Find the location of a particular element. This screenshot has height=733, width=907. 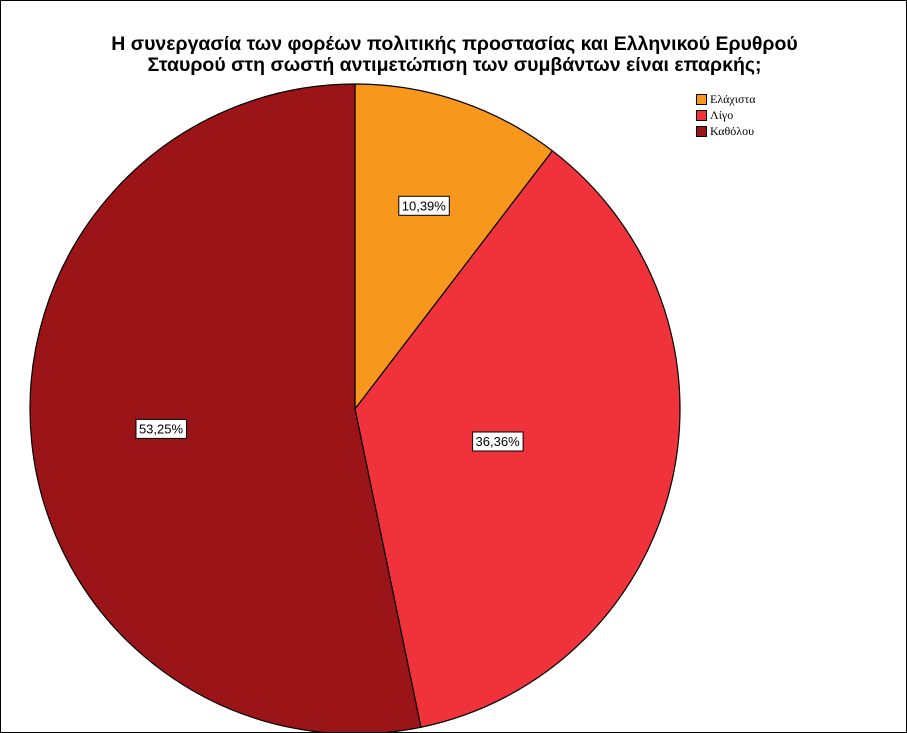

legend-swatch-ligo is located at coordinates (701, 115).